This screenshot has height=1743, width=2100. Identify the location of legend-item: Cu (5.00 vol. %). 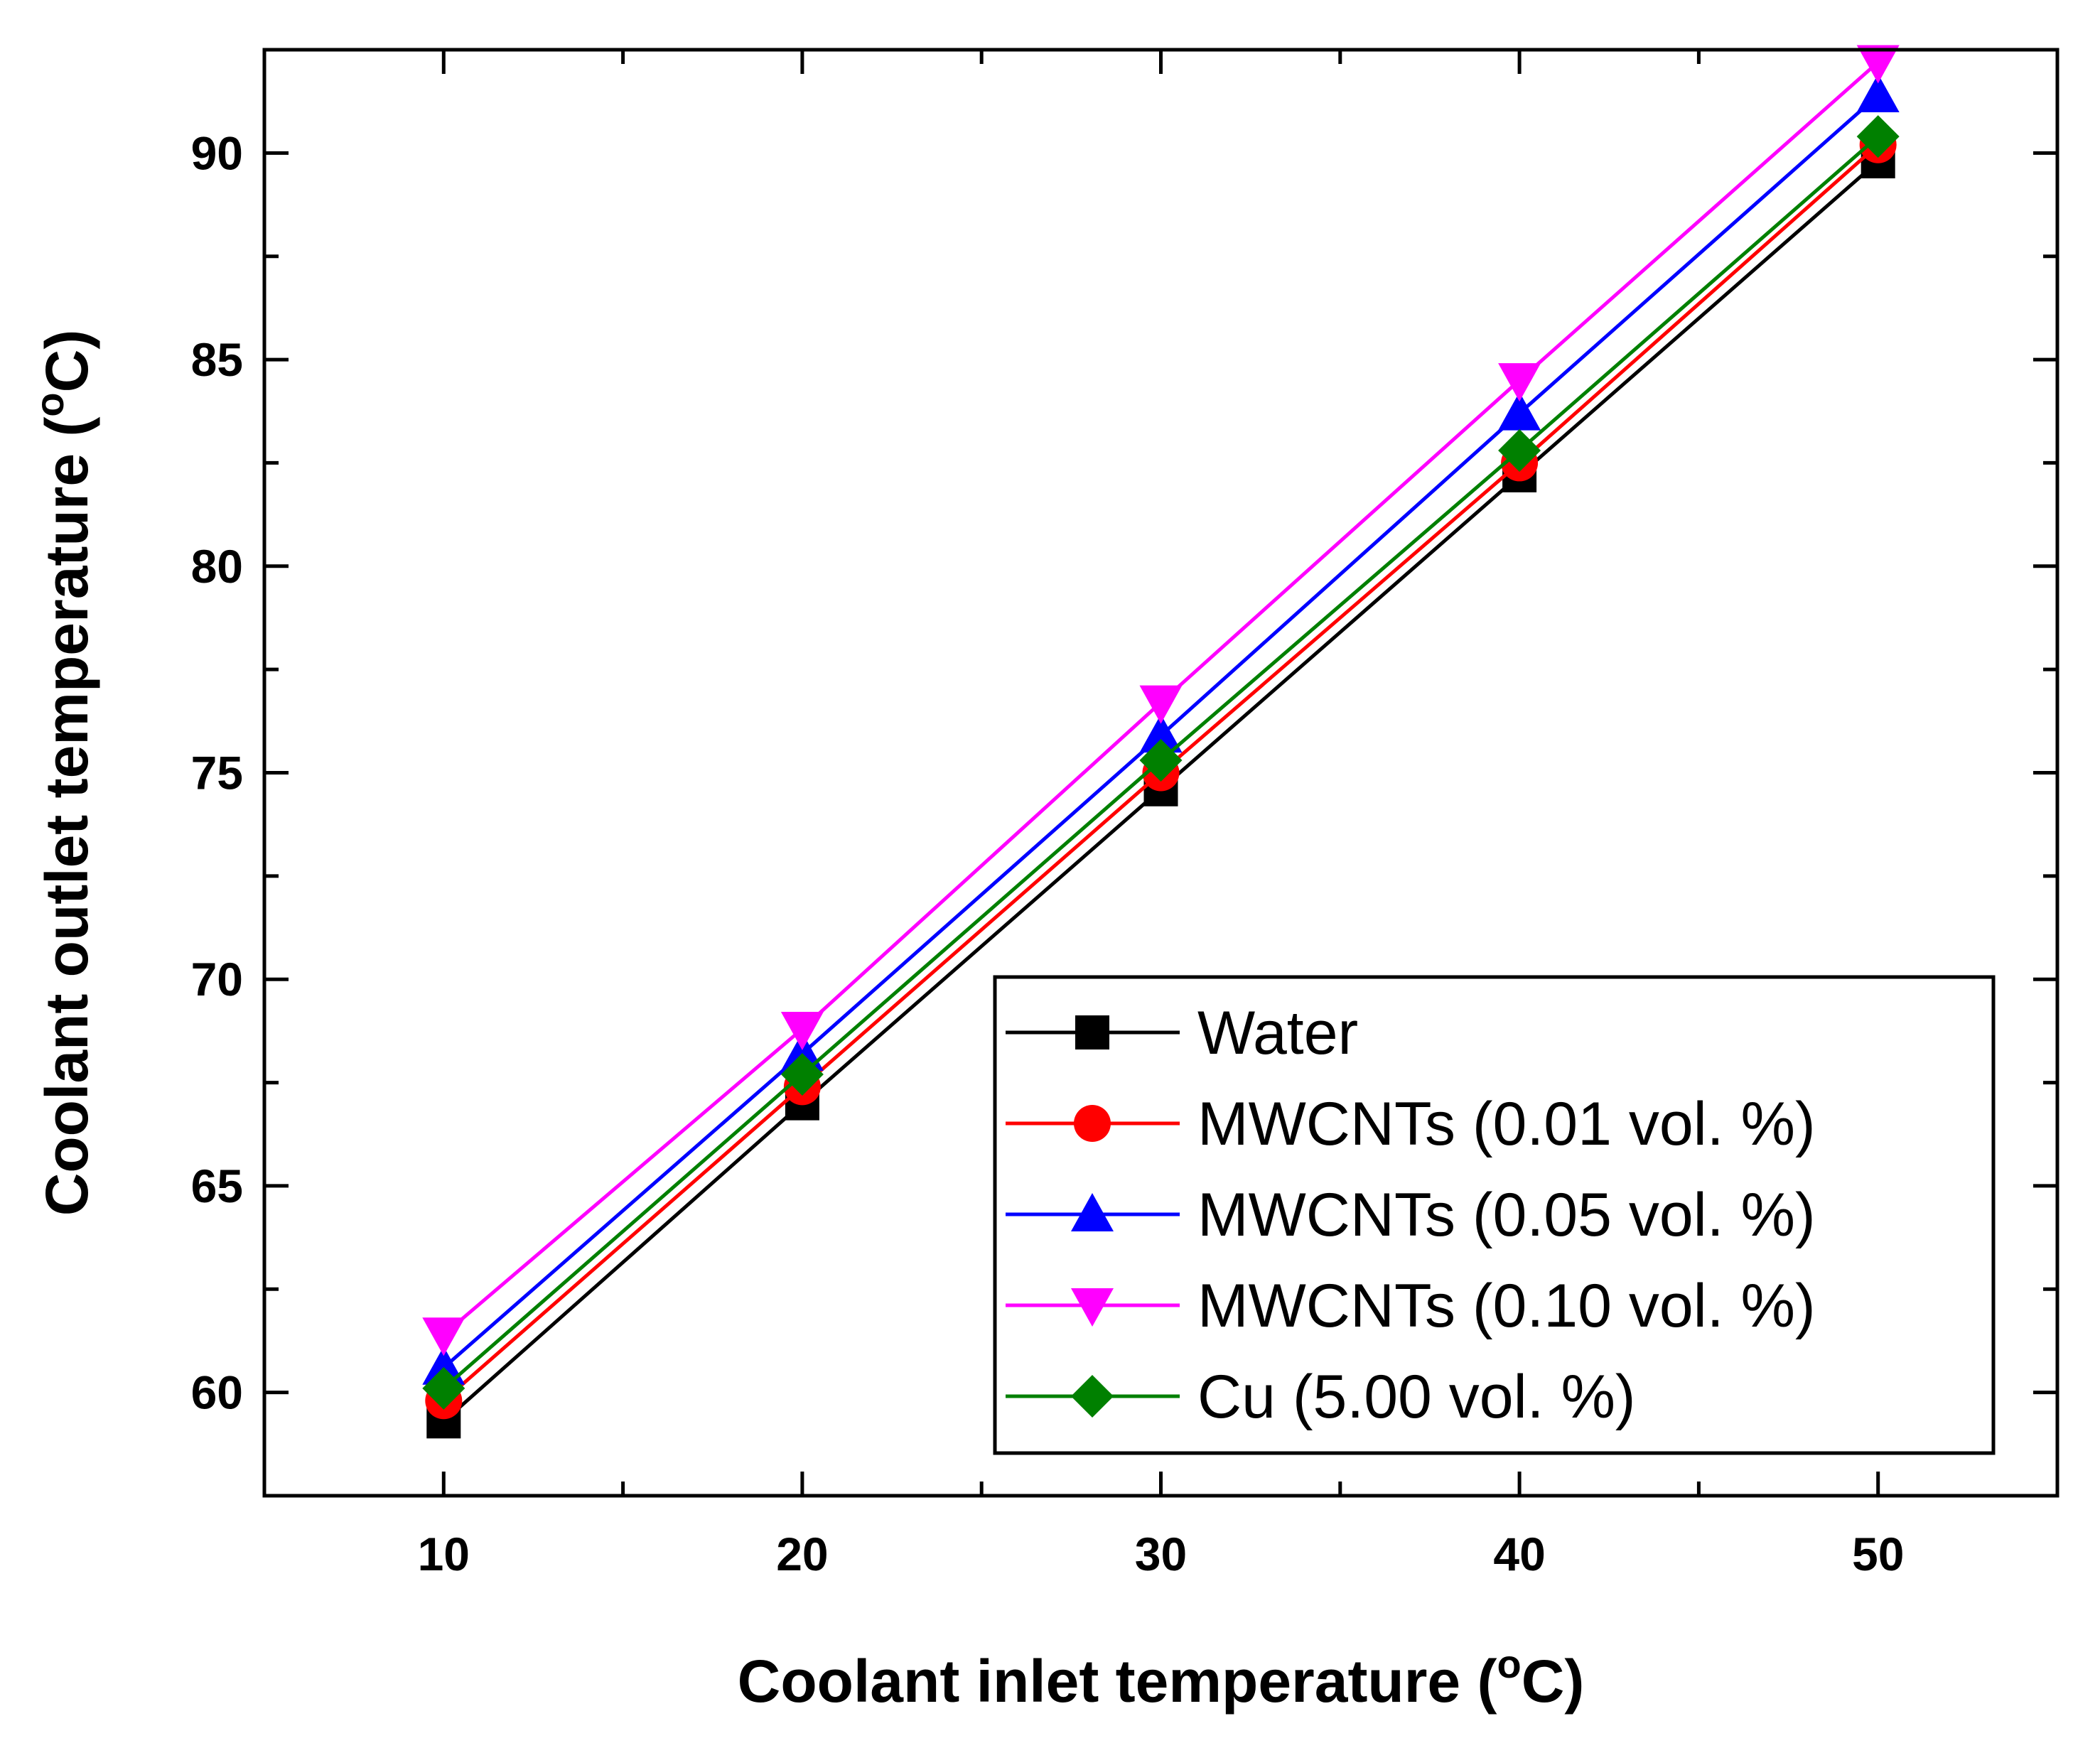
(1321, 1397).